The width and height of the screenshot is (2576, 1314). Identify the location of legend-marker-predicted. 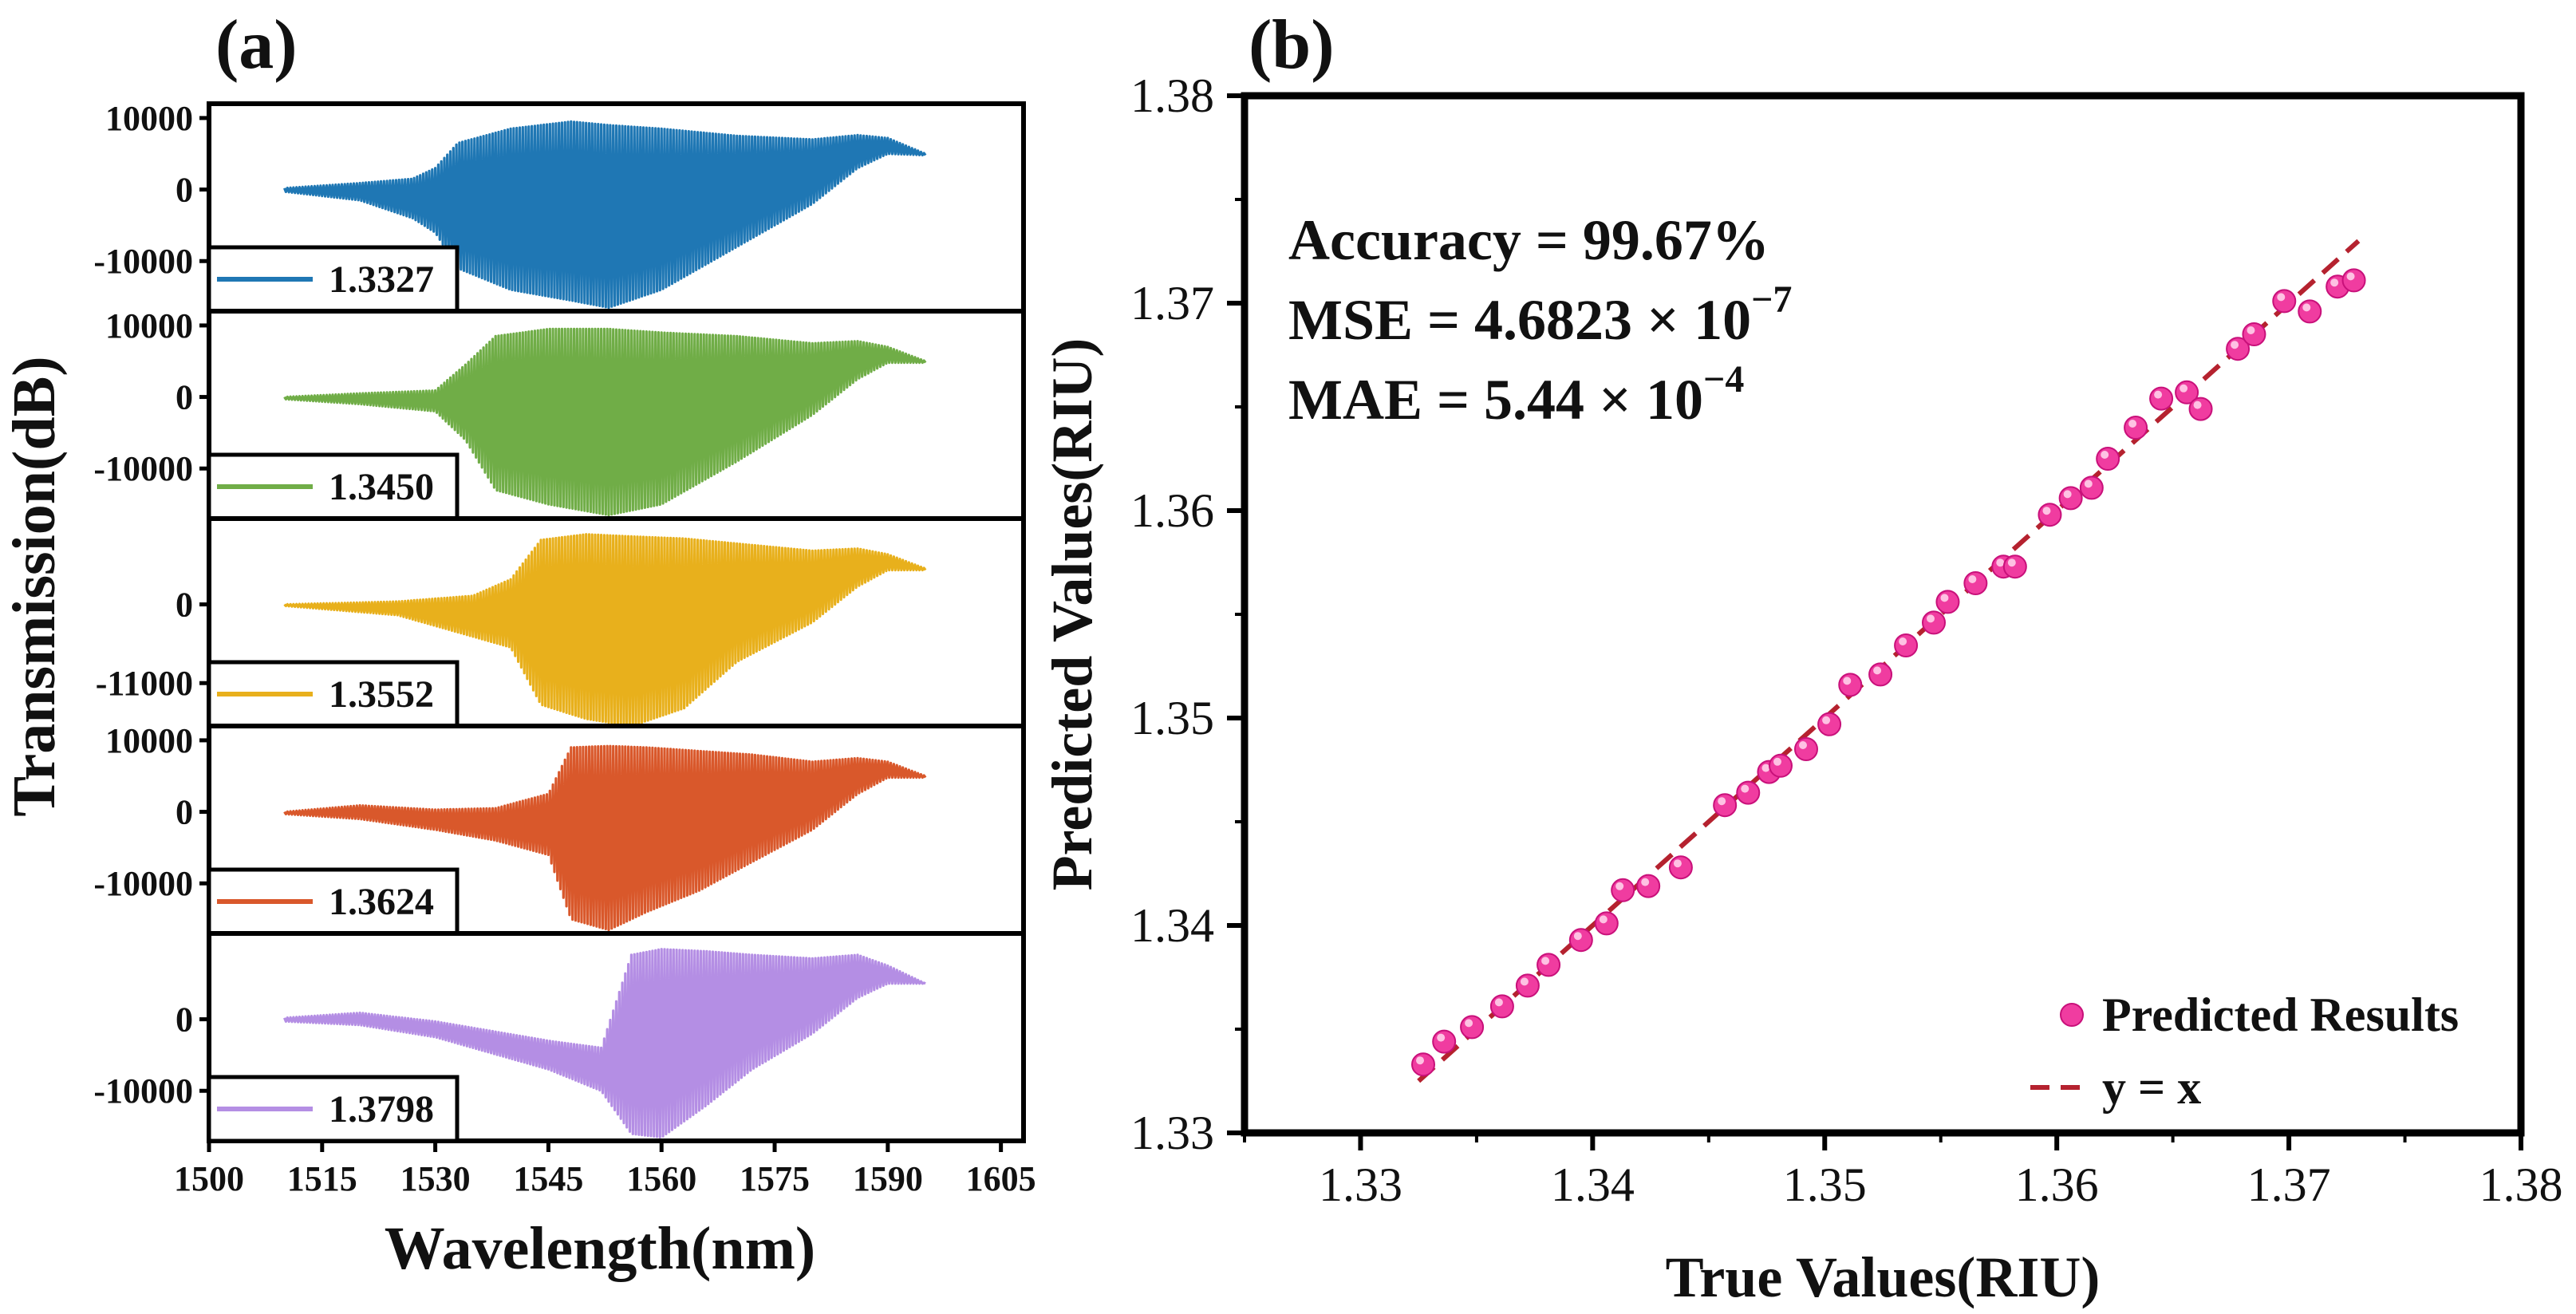
(2072, 1015).